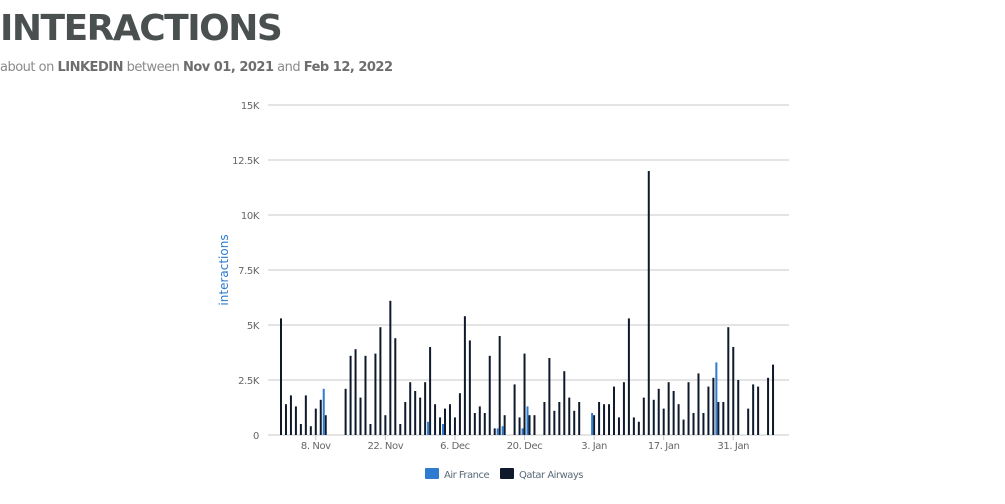 This screenshot has width=1005, height=504. I want to click on platform-name: LINKEDIN, so click(90, 67).